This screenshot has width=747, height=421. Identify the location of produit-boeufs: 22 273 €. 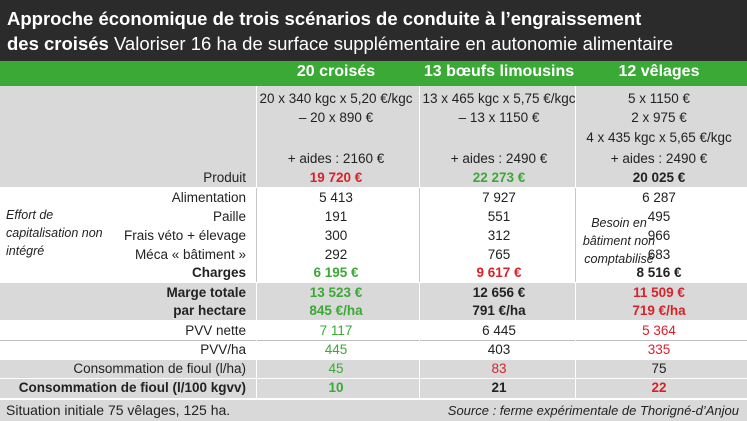
(499, 177).